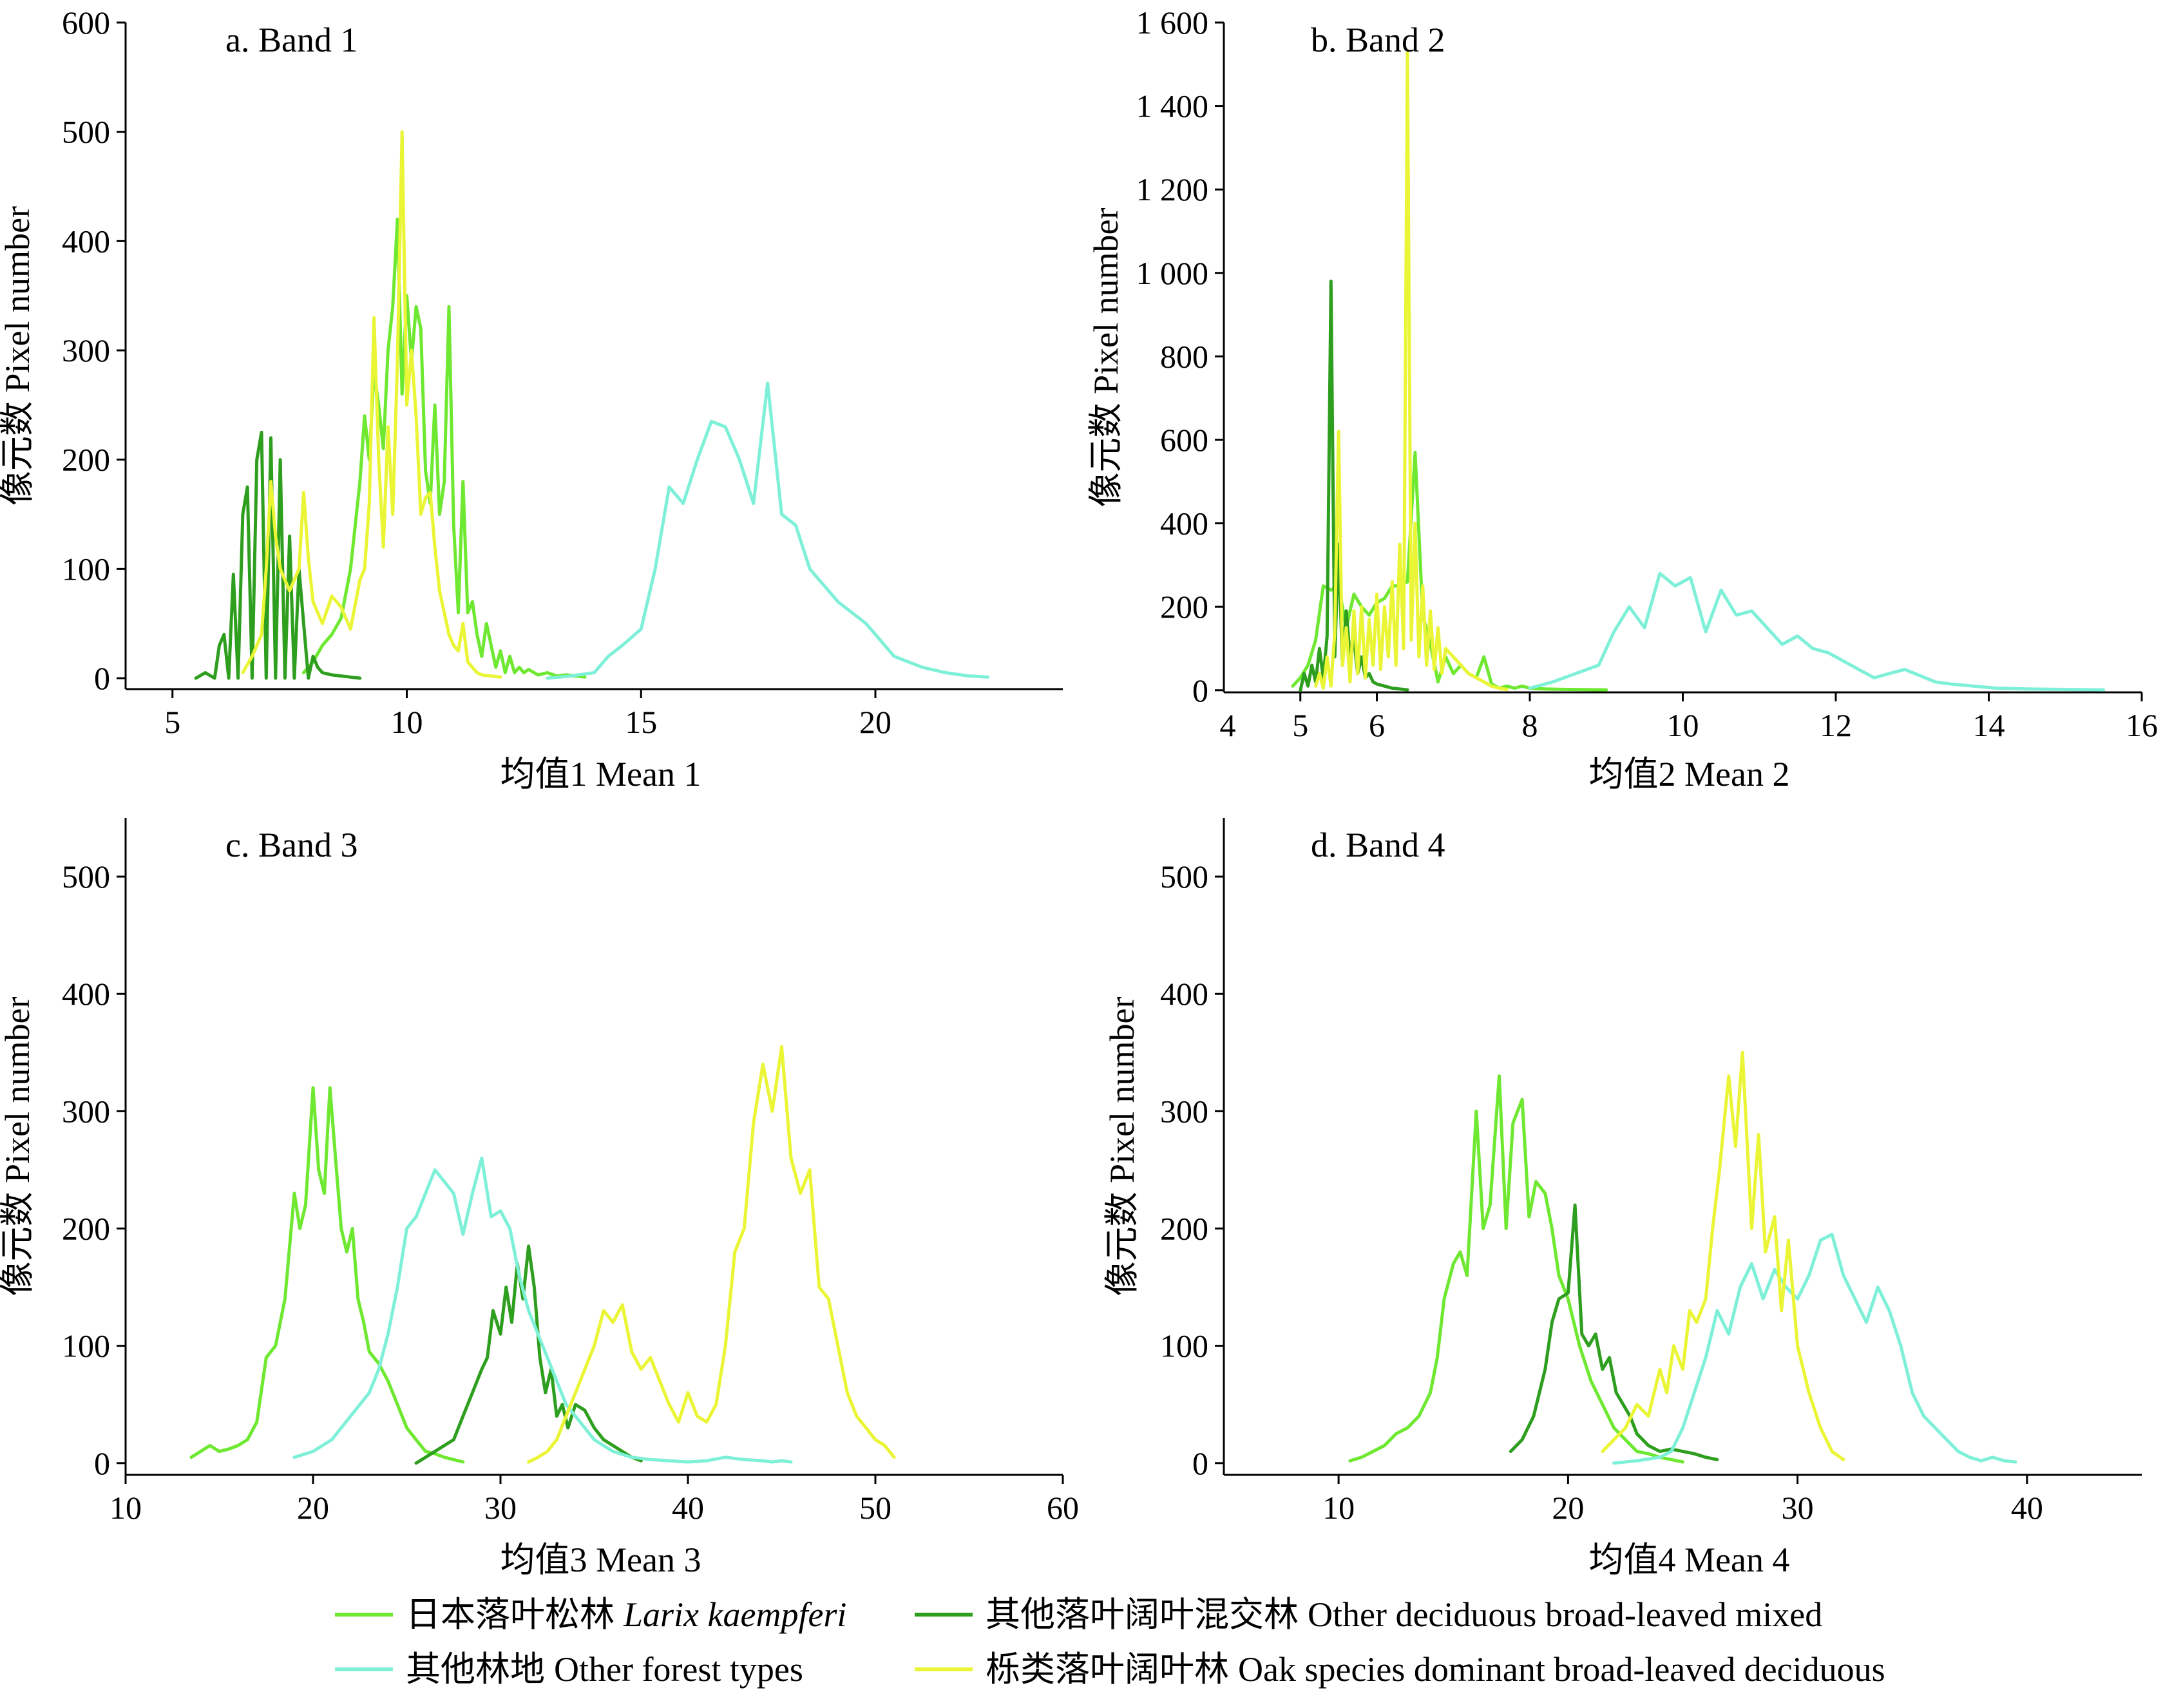 Image resolution: width=2163 pixels, height=1708 pixels. Describe the element at coordinates (600, 1560) in the screenshot. I see `x-axis-label: 均值3 Mean 3` at that location.